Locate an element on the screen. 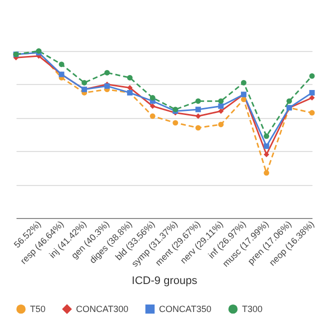  legend-label: CONCAT300 is located at coordinates (102, 309).